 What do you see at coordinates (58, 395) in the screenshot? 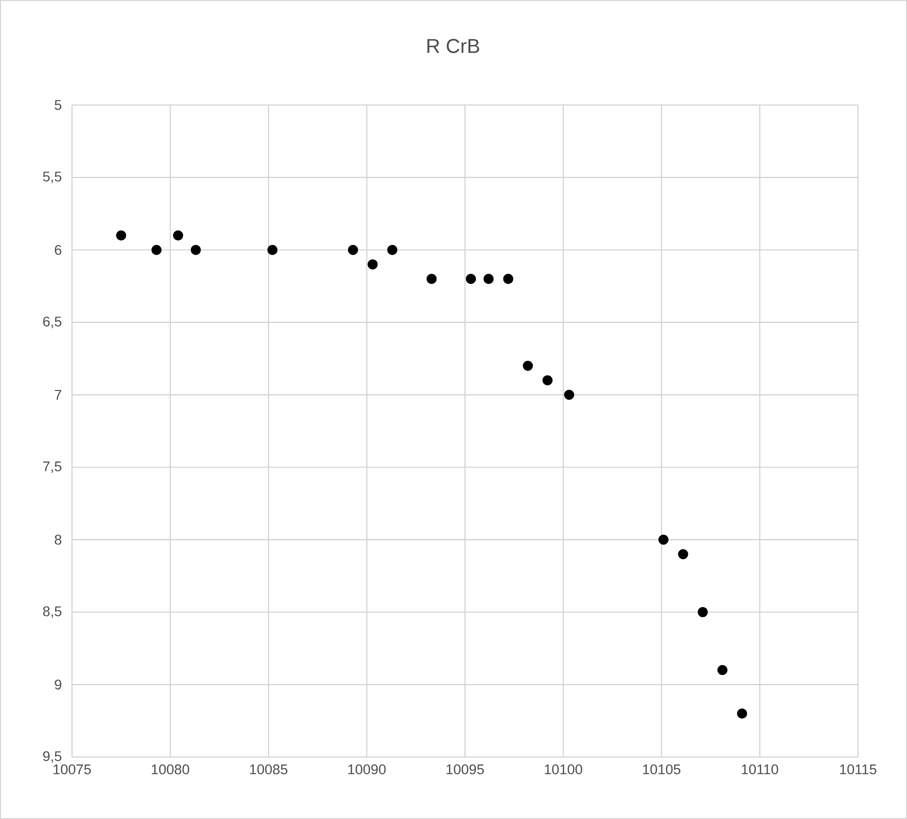
I see `y-tick-label: 7` at bounding box center [58, 395].